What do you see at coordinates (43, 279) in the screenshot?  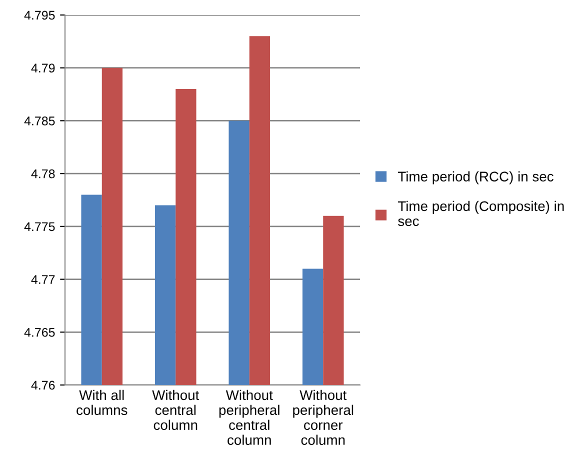 I see `y-tick-label: 4.77` at bounding box center [43, 279].